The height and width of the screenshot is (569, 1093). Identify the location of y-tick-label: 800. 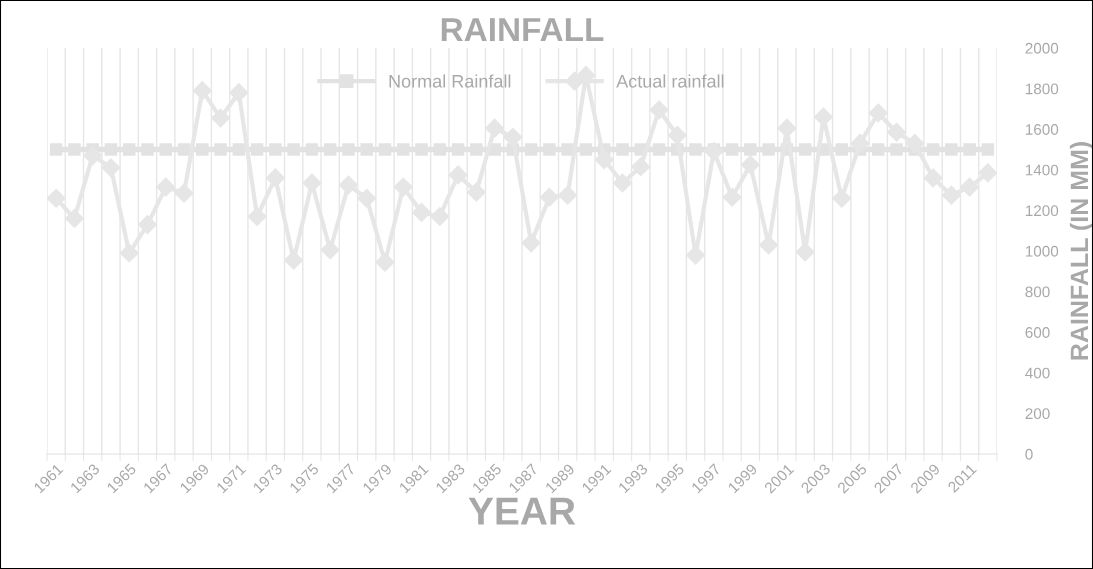
(1037, 292).